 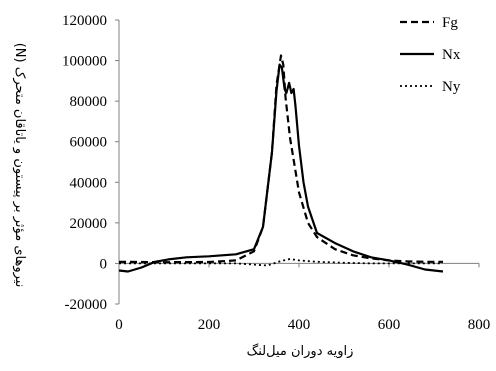 What do you see at coordinates (389, 325) in the screenshot?
I see `x-tick-label: 600` at bounding box center [389, 325].